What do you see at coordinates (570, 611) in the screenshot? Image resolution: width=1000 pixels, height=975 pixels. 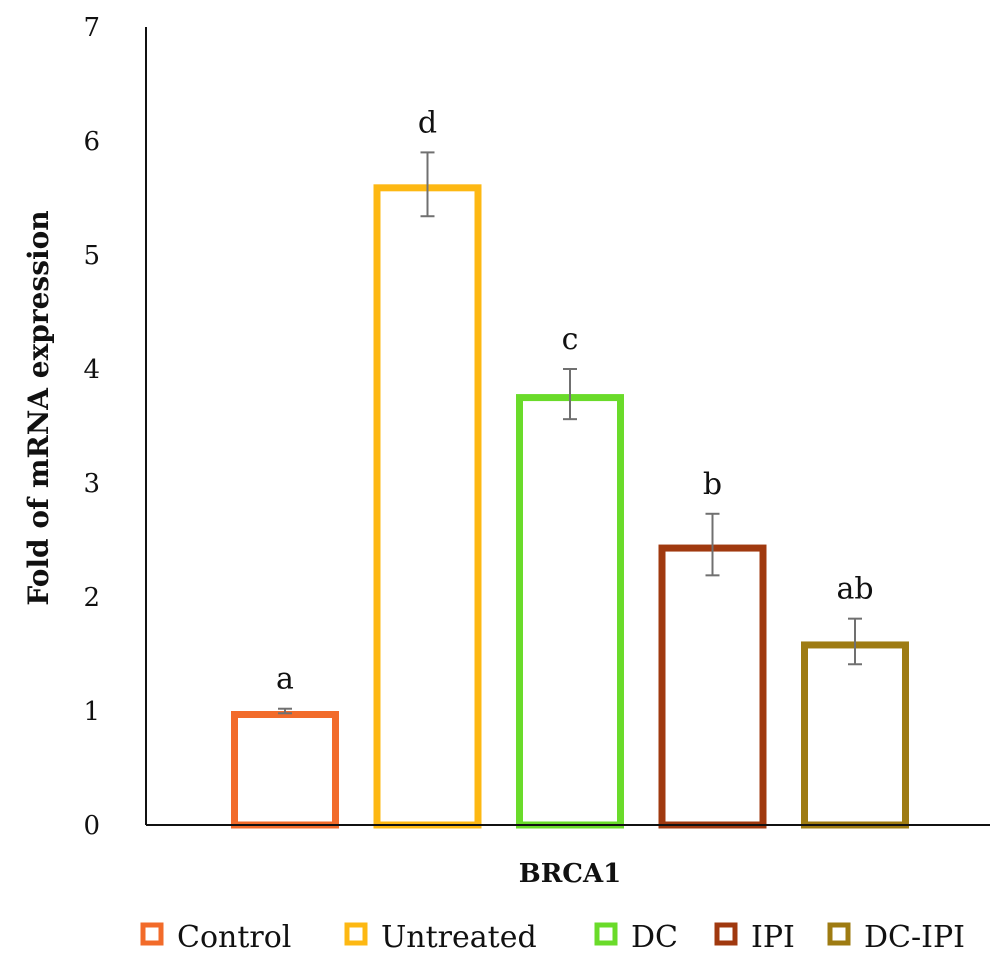 I see `bar-dc` at bounding box center [570, 611].